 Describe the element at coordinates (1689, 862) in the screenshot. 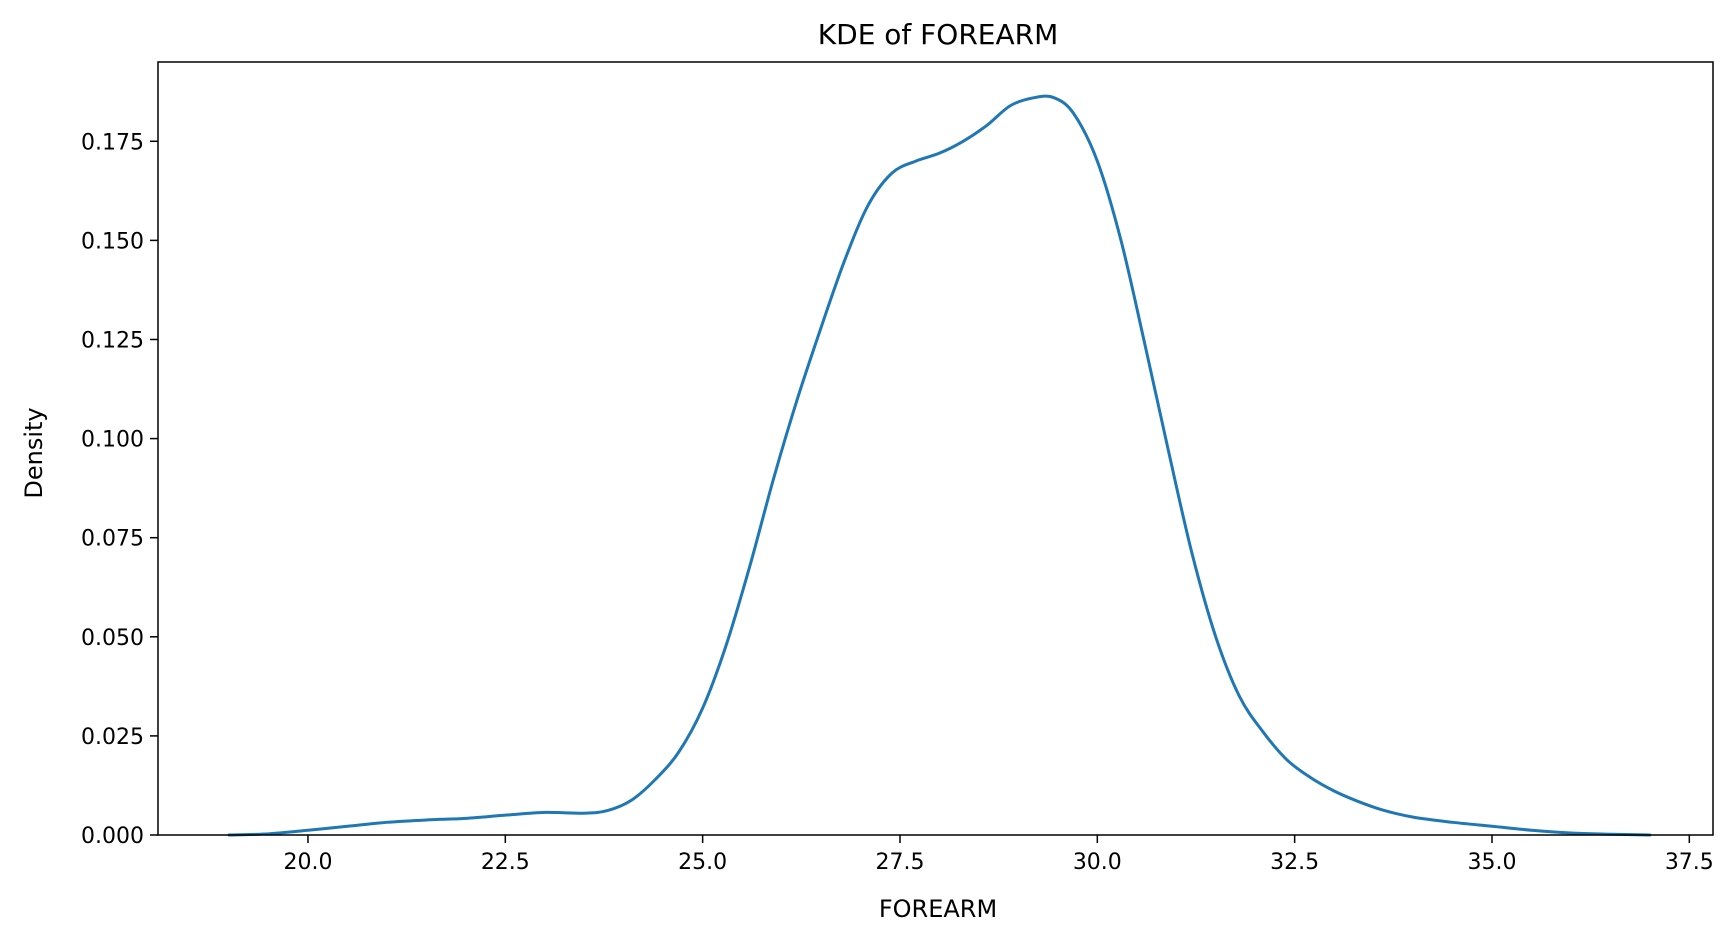

I see `x-tick-label: 37.5` at that location.